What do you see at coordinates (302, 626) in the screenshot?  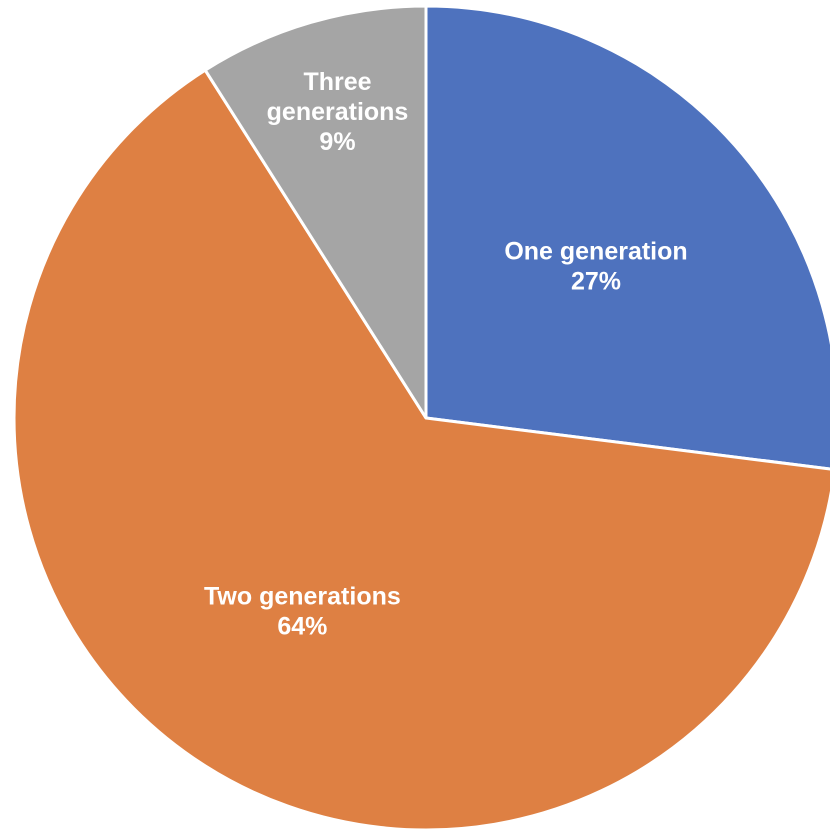 I see `slice-percent-text: 64%` at bounding box center [302, 626].